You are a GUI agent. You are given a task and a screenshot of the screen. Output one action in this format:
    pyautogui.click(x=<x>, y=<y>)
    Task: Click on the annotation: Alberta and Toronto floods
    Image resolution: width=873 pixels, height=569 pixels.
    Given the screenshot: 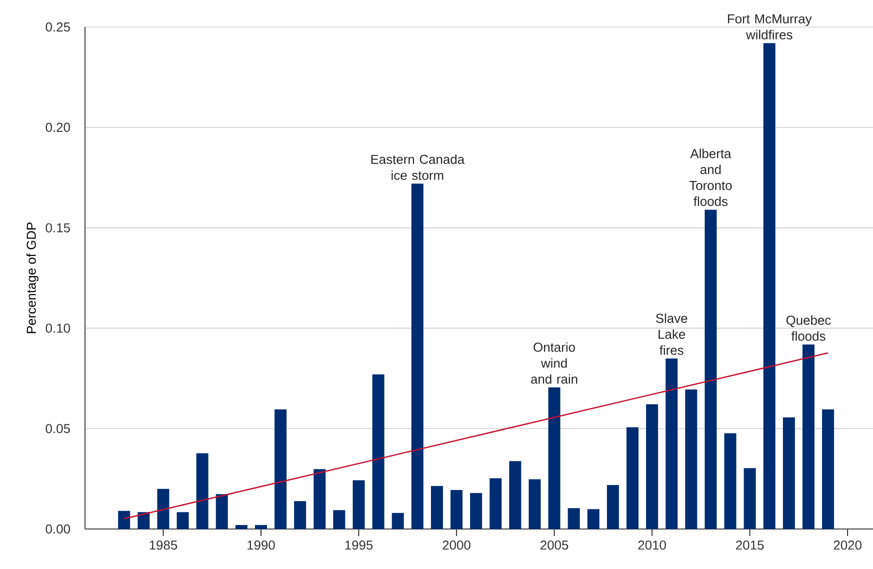 What is the action you would take?
    pyautogui.click(x=710, y=177)
    